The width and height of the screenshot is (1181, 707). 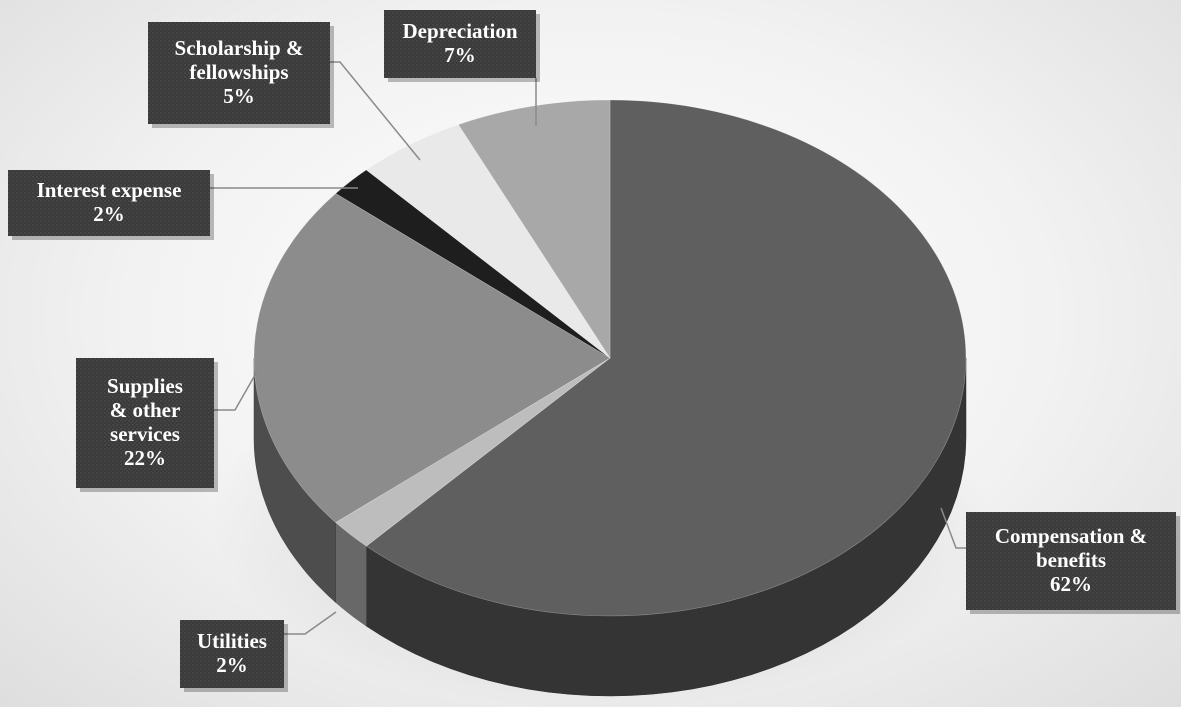 I want to click on data-label-name: Supplies, so click(x=145, y=386).